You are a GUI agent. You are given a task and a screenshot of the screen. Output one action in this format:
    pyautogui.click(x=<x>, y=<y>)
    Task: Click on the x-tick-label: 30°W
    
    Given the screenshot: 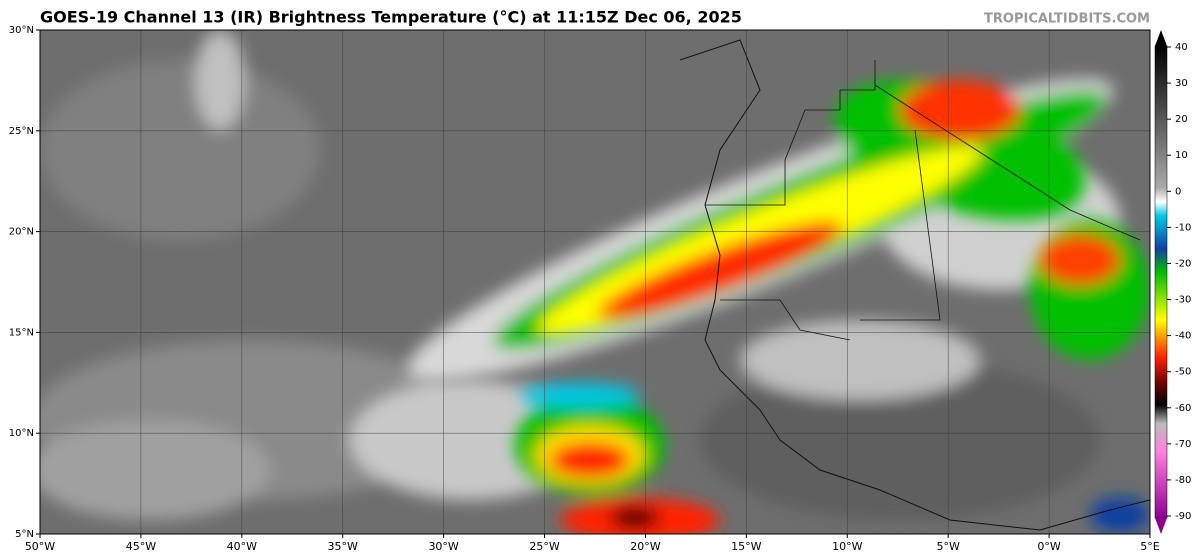 What is the action you would take?
    pyautogui.click(x=443, y=546)
    